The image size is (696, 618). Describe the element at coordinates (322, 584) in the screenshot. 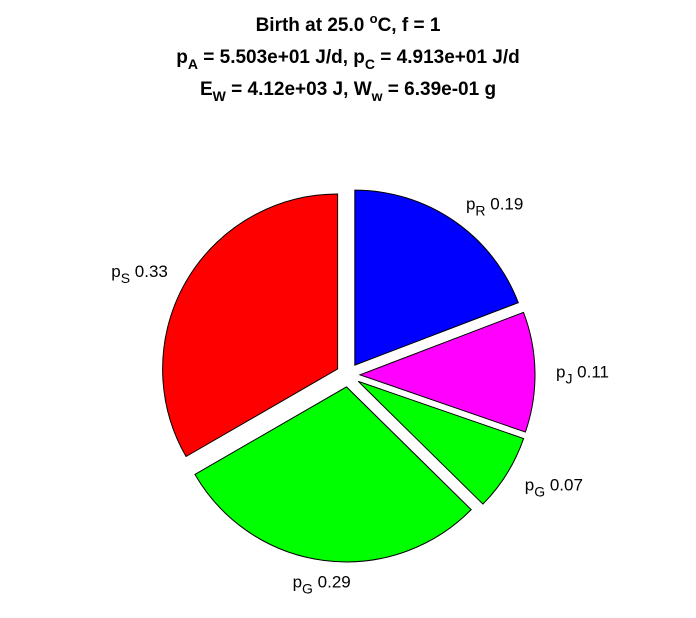

I see `slice-label-3: pG 0.29` at that location.